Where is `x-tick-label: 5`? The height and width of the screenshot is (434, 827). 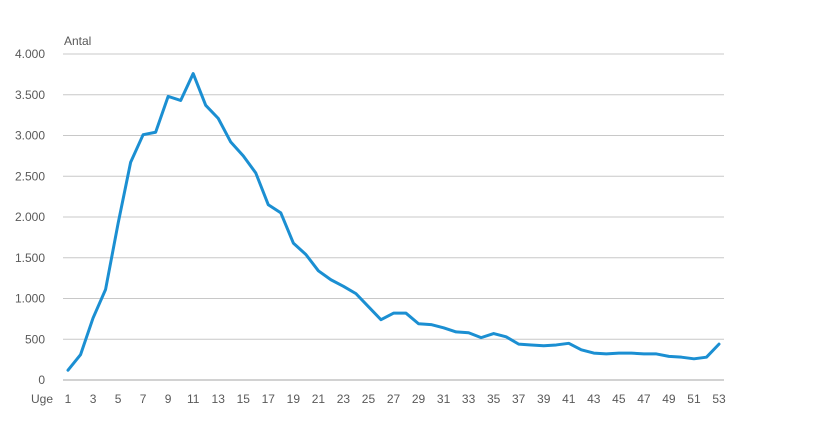
x-tick-label: 5 is located at coordinates (118, 399).